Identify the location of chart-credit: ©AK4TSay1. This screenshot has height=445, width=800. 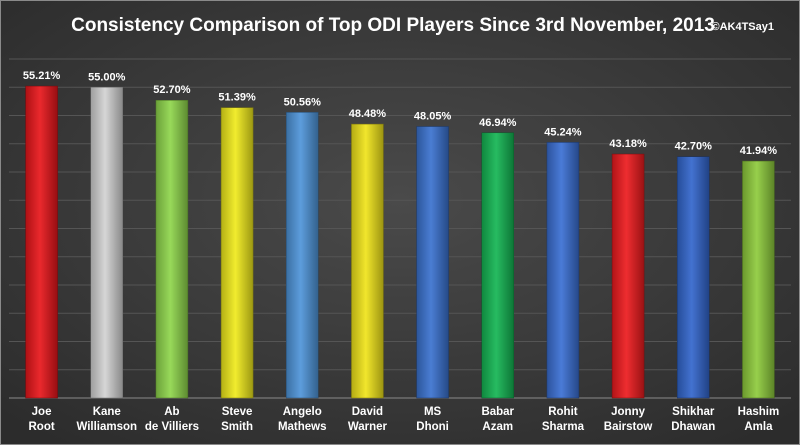
(742, 27).